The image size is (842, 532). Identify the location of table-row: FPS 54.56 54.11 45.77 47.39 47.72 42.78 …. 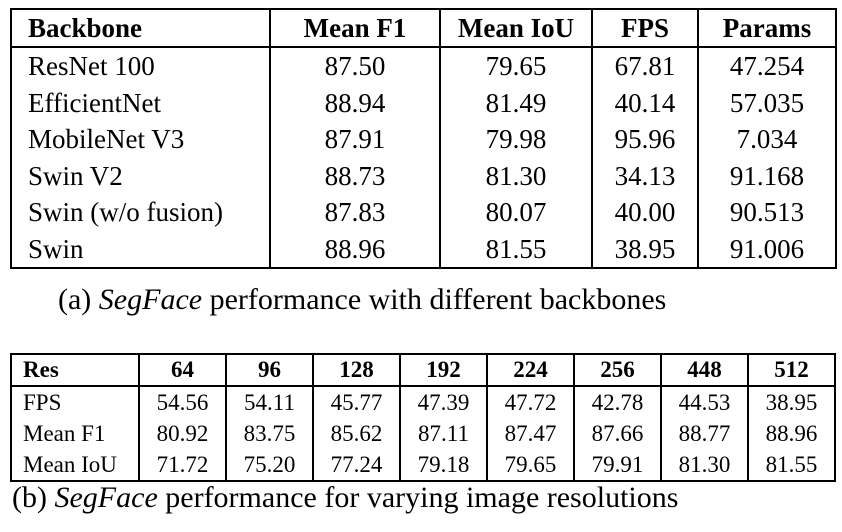
(423, 402).